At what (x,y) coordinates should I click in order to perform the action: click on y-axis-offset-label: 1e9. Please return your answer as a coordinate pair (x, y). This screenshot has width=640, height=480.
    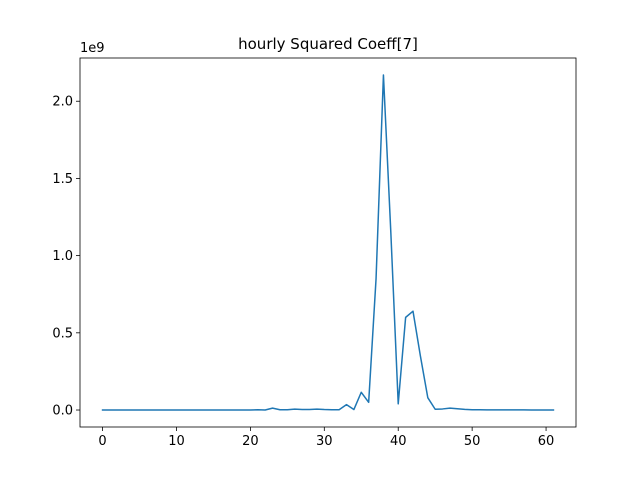
    Looking at the image, I should click on (92, 48).